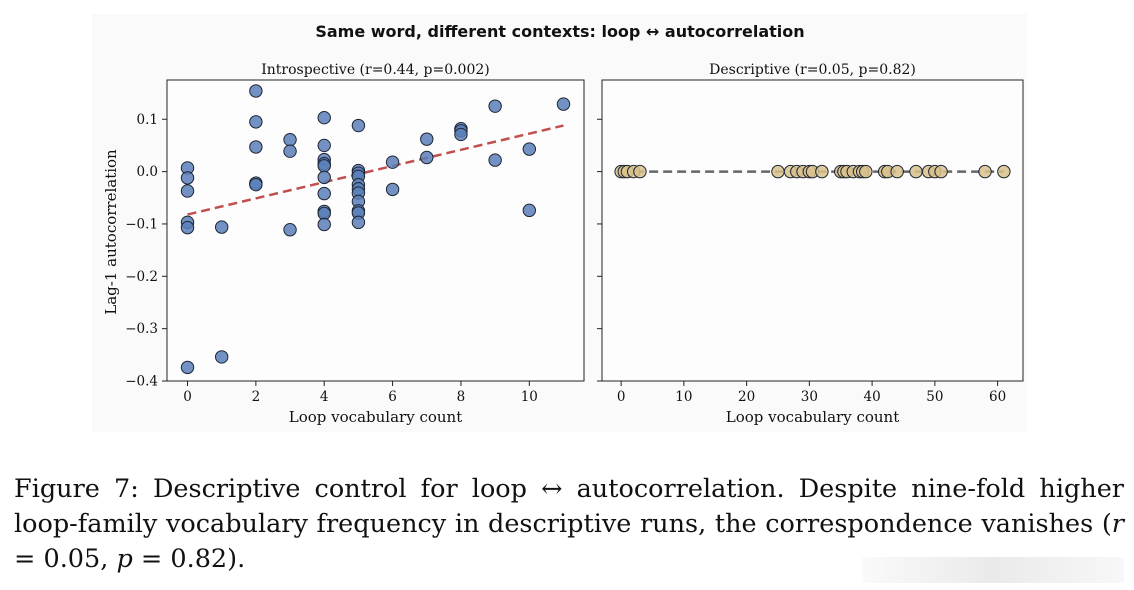 Image resolution: width=1134 pixels, height=590 pixels. I want to click on y-tick-label: 0.1, so click(147, 120).